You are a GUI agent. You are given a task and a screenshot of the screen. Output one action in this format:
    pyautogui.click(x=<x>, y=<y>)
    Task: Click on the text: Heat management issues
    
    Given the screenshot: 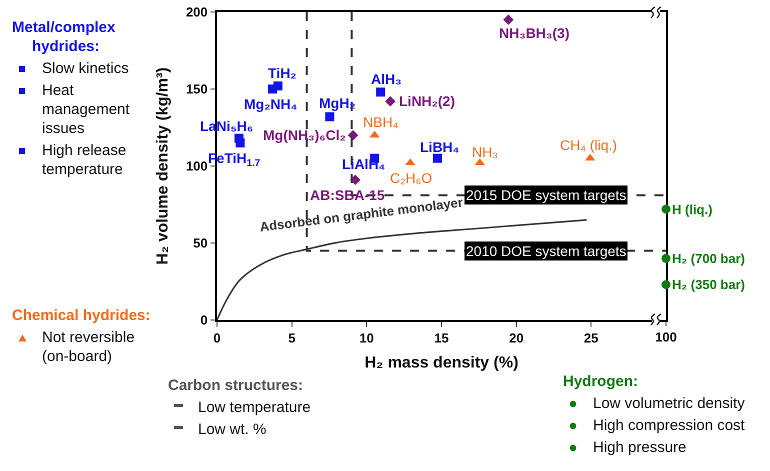 What is the action you would take?
    pyautogui.click(x=86, y=109)
    